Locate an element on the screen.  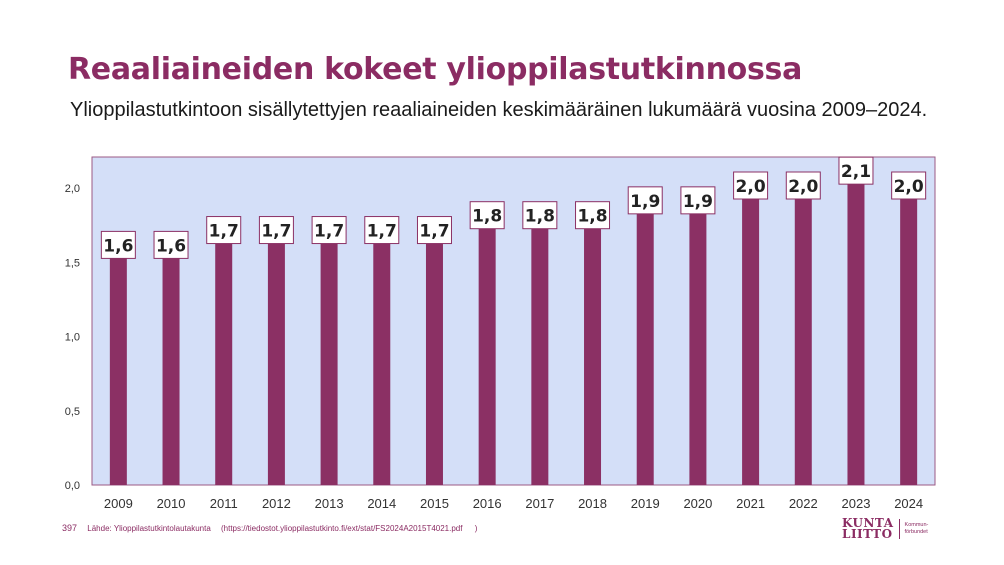
x-tick-label: 2024 is located at coordinates (908, 503).